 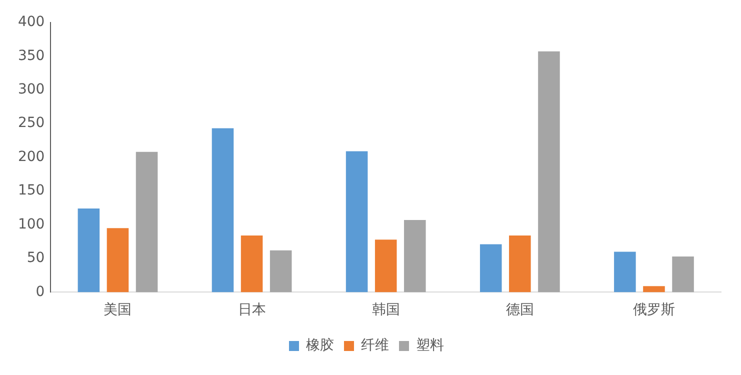 I want to click on y-tick-label: 50, so click(x=35, y=258).